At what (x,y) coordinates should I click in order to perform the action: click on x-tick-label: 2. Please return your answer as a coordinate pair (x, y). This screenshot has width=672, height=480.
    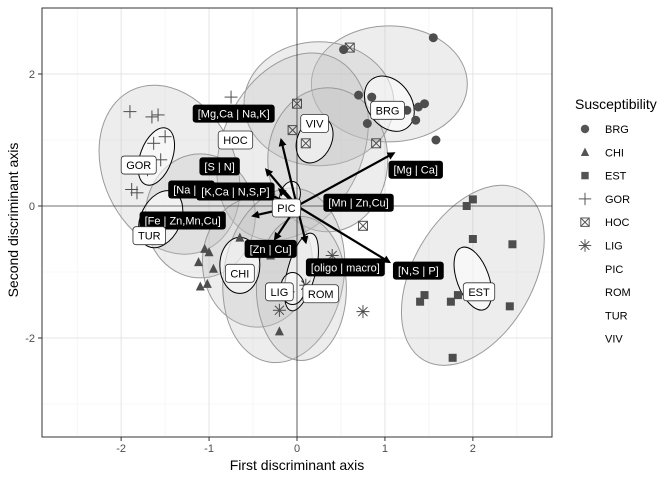
    Looking at the image, I should click on (473, 449).